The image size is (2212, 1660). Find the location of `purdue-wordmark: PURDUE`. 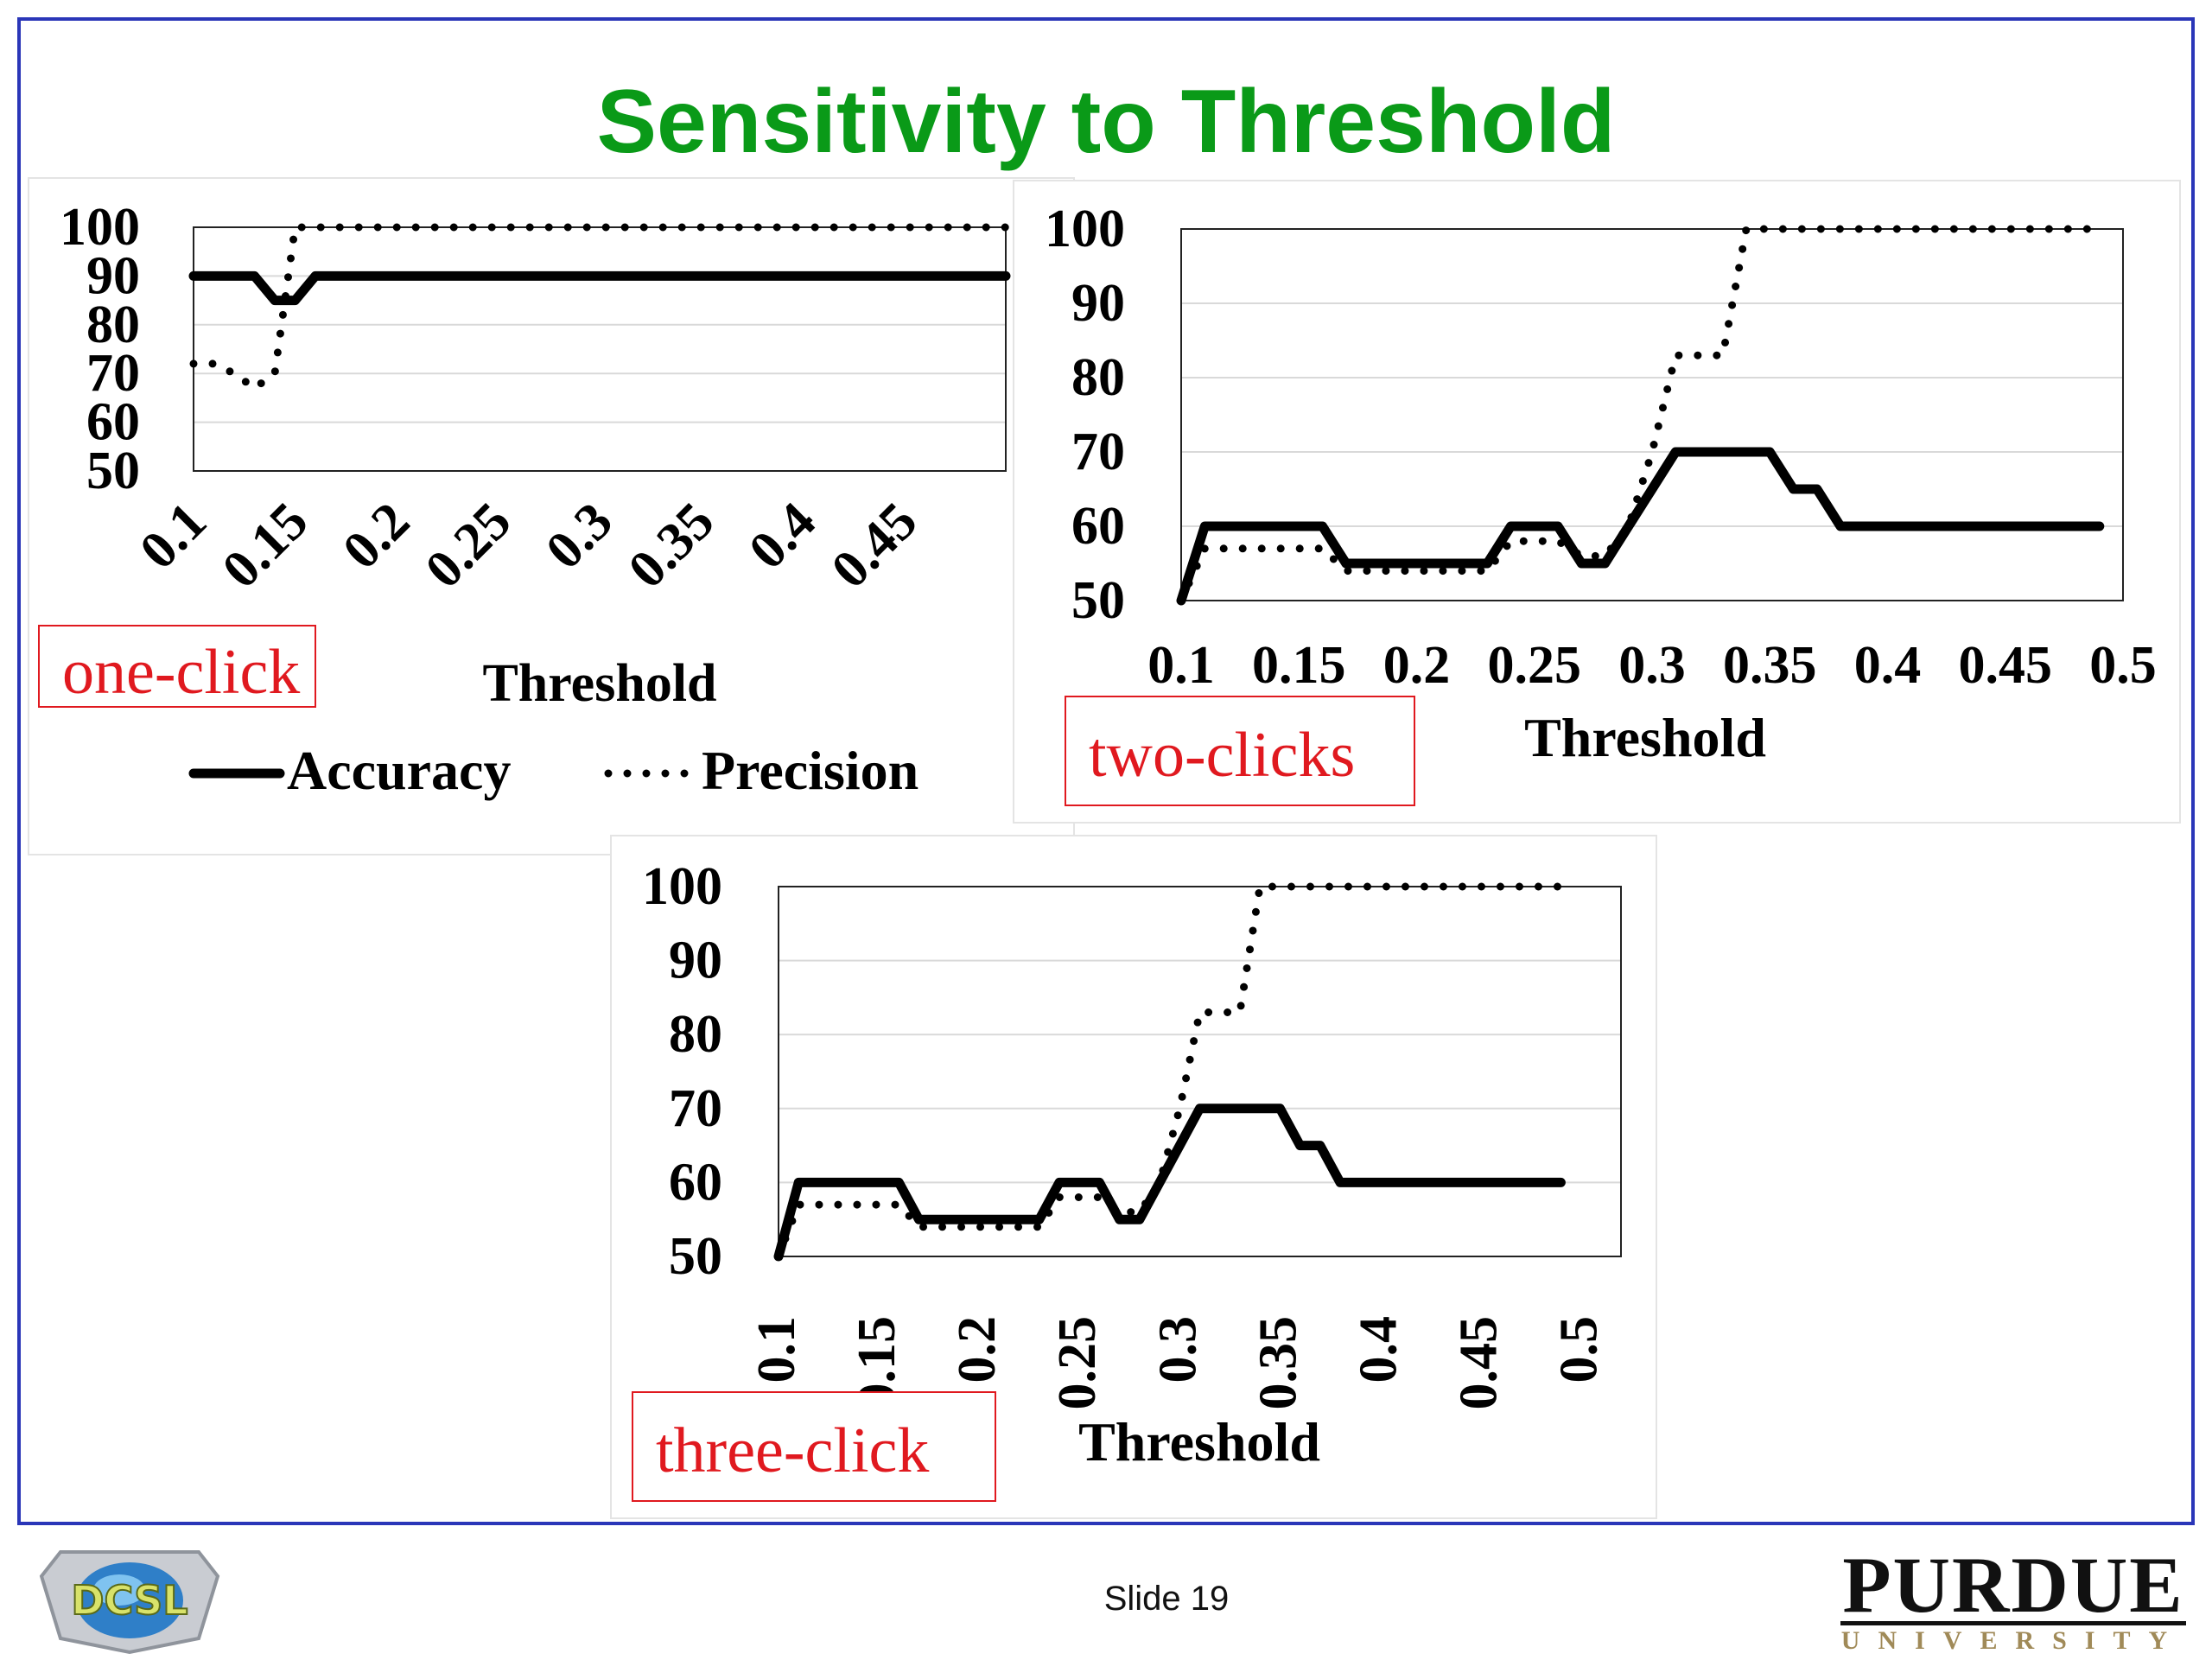

purdue-wordmark: PURDUE is located at coordinates (2013, 1585).